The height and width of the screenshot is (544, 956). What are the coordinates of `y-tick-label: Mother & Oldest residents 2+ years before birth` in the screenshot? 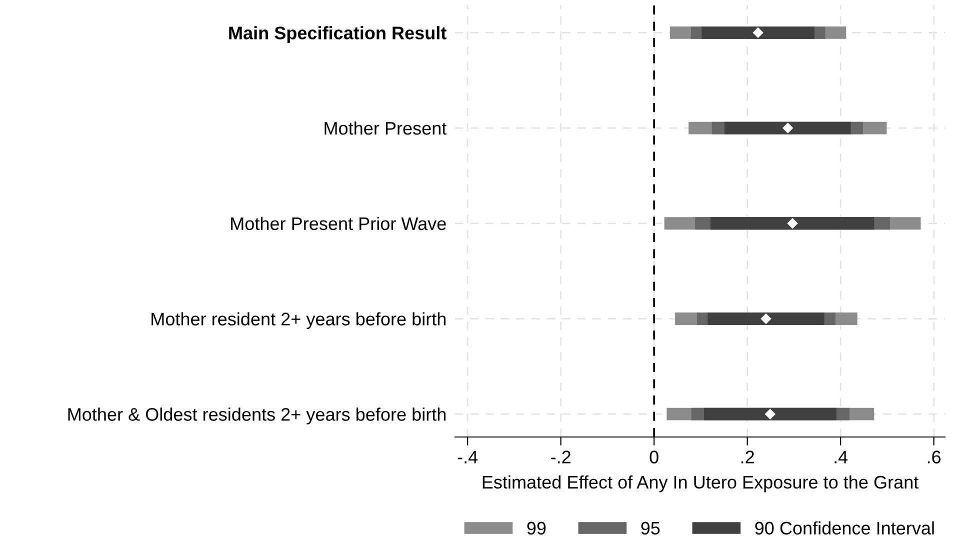 It's located at (257, 416).